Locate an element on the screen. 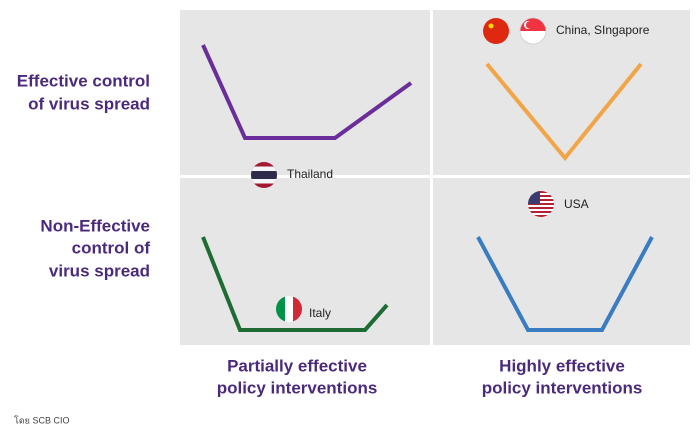  country-label: China, SIngapore is located at coordinates (603, 30).